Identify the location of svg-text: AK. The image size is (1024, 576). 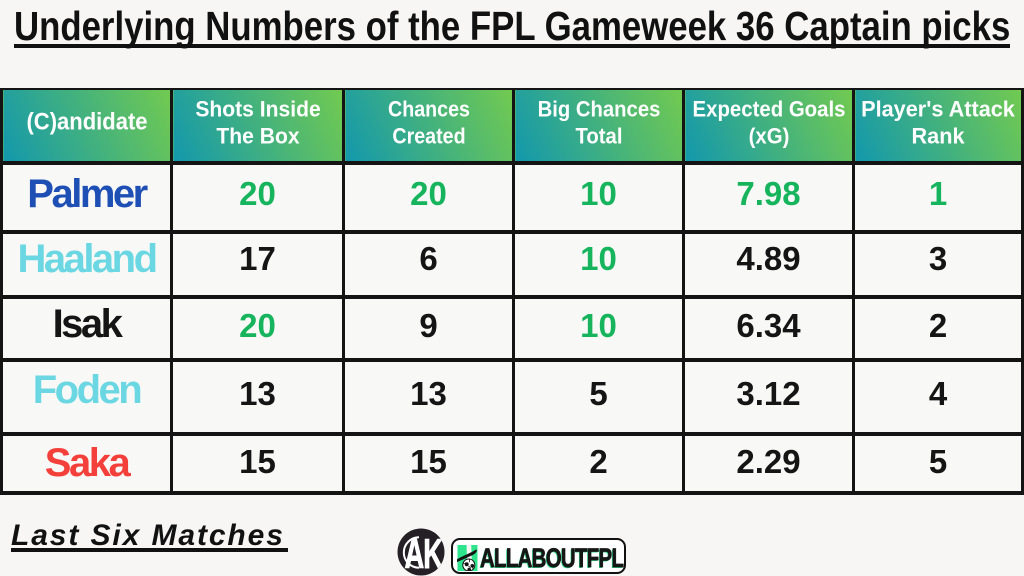
(424, 553).